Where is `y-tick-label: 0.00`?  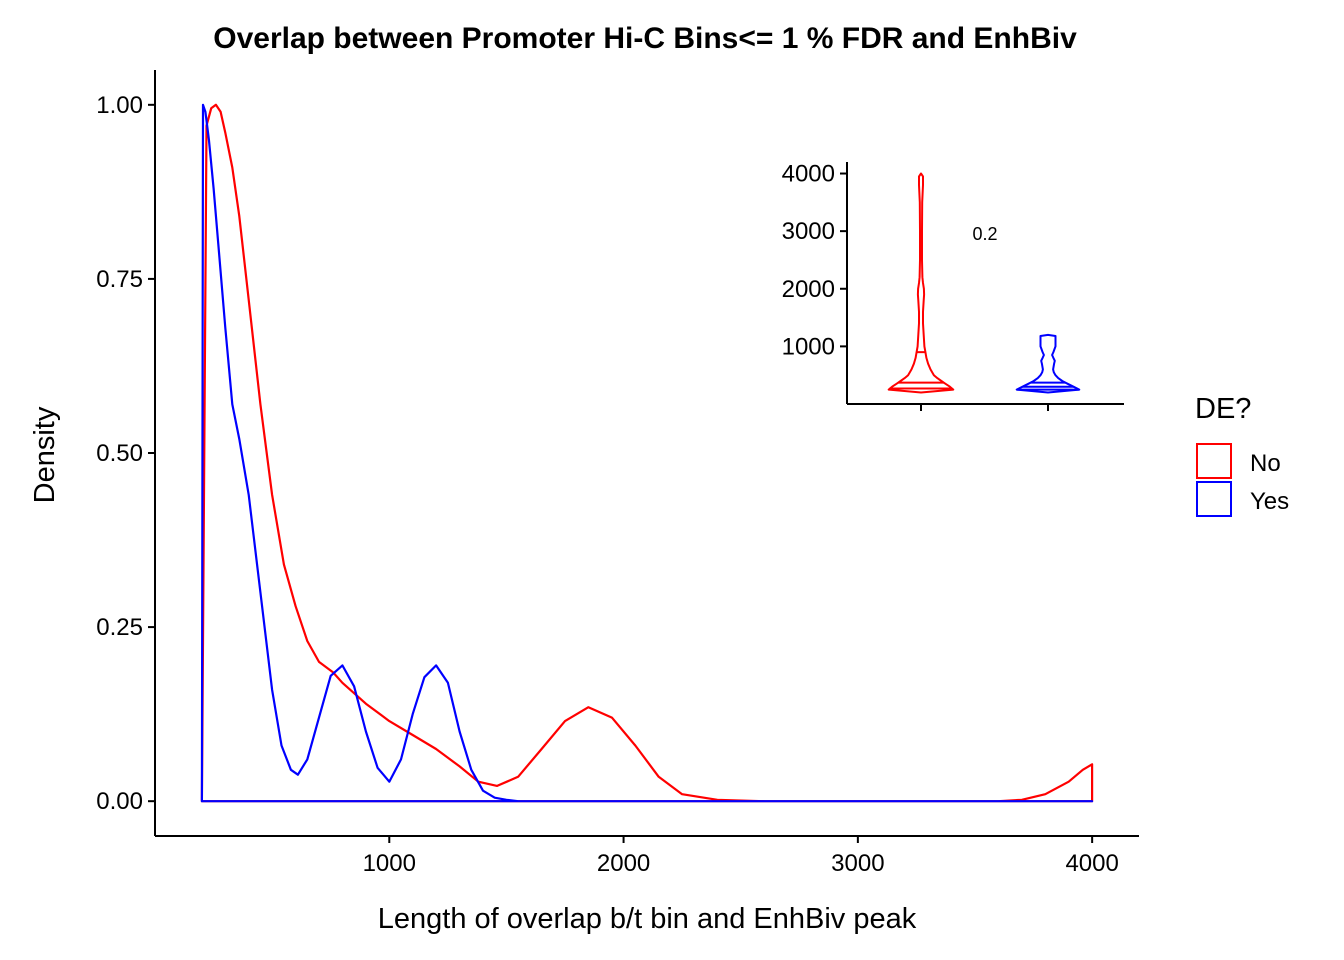
y-tick-label: 0.00 is located at coordinates (119, 801).